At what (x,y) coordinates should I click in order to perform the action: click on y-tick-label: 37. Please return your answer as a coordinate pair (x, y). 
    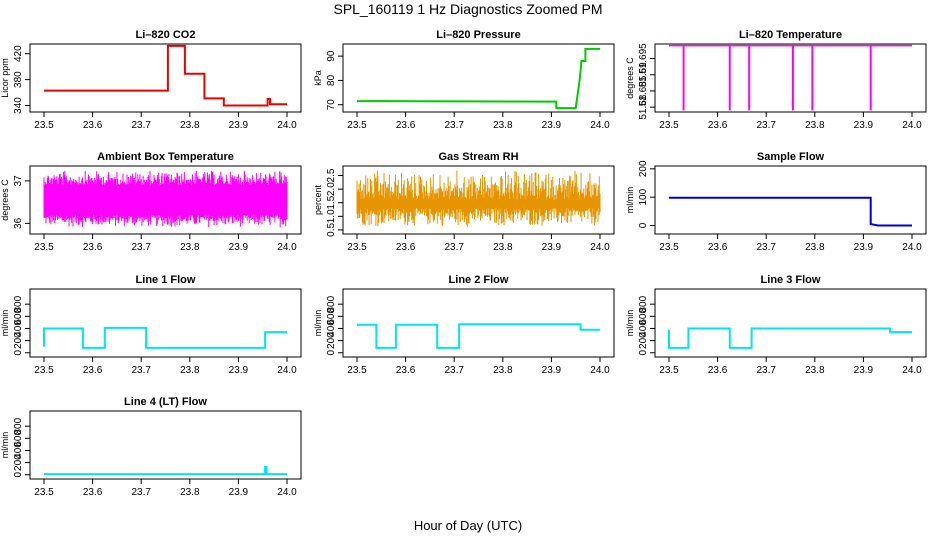
    Looking at the image, I should click on (18, 181).